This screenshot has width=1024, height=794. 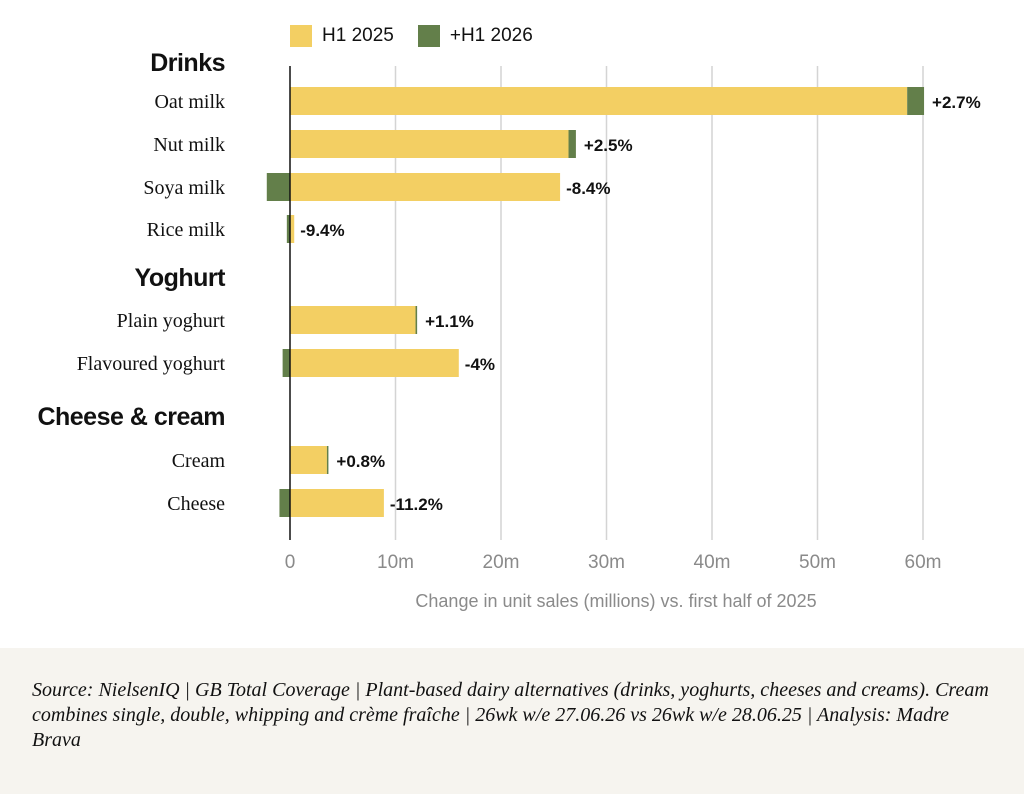 I want to click on bar-change-cheese, so click(x=284, y=503).